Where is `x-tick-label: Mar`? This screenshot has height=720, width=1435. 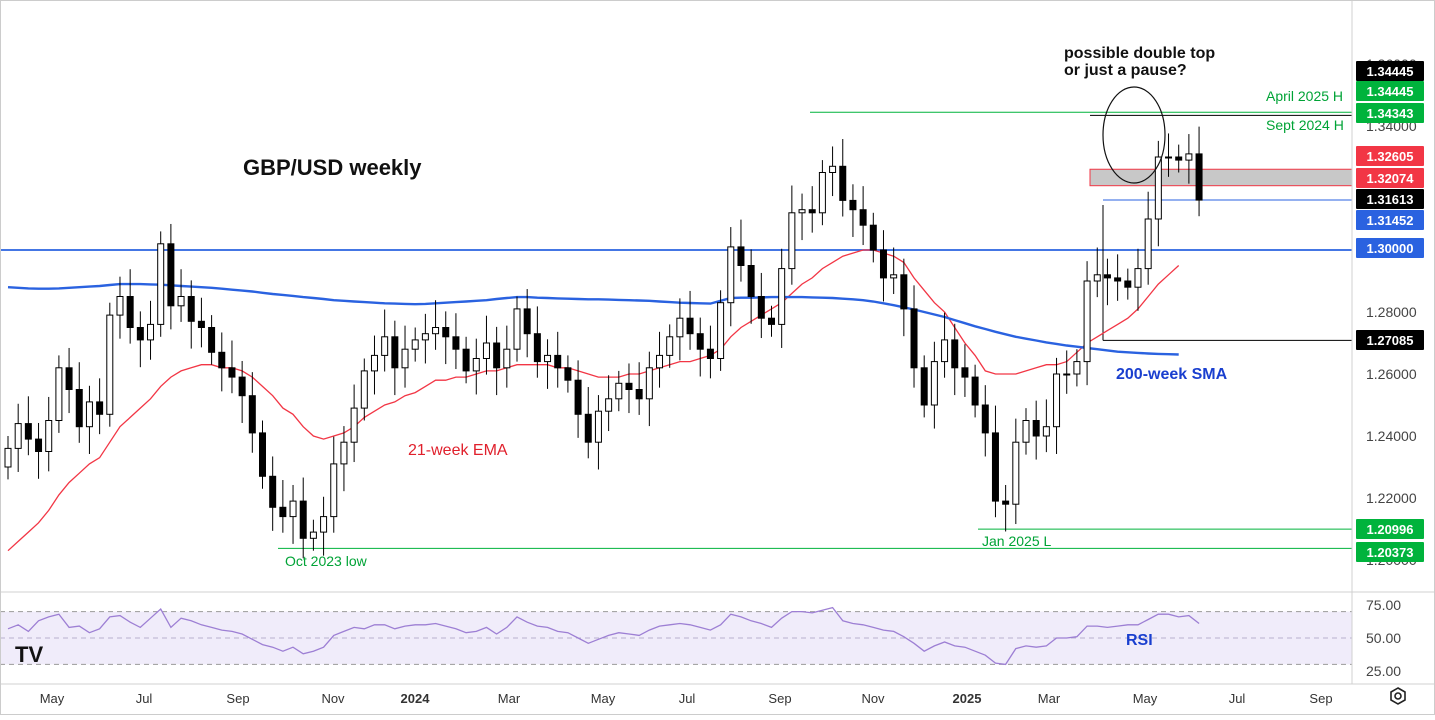
x-tick-label: Mar is located at coordinates (1049, 698).